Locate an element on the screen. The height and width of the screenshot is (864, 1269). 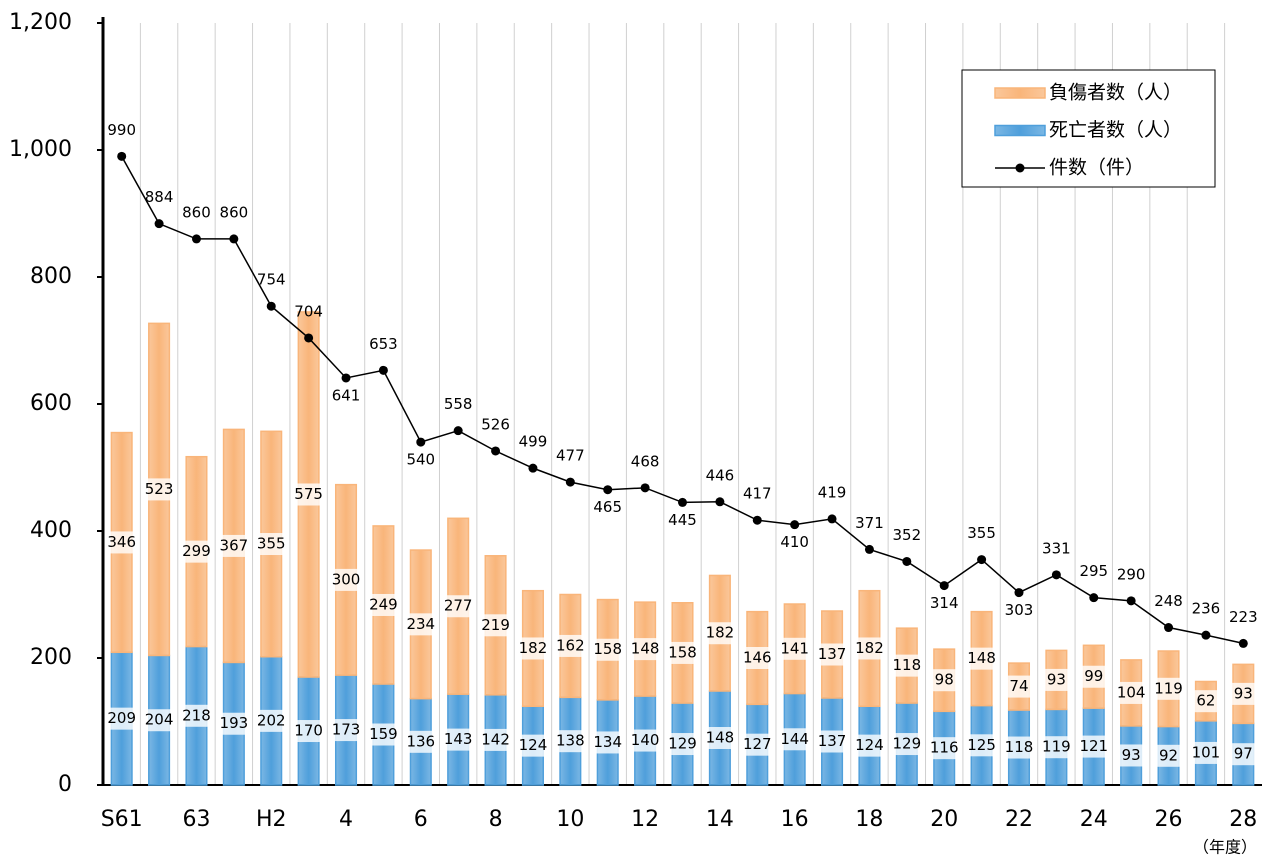
data-label: 446 is located at coordinates (720, 475).